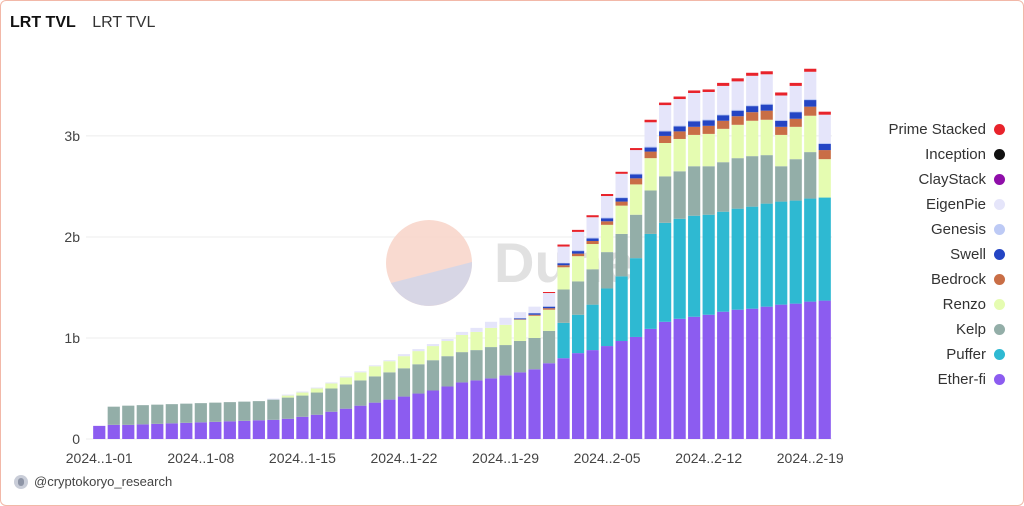  What do you see at coordinates (925, 229) in the screenshot?
I see `legend-item-genesis: Genesis` at bounding box center [925, 229].